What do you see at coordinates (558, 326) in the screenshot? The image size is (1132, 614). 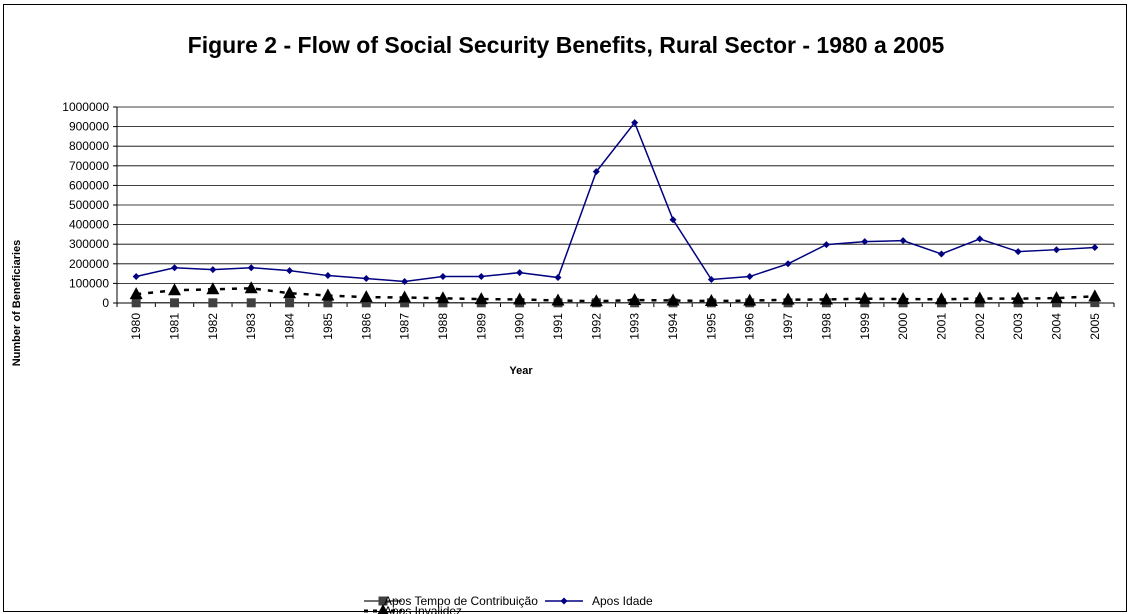 I see `x-tick-label: 1991` at bounding box center [558, 326].